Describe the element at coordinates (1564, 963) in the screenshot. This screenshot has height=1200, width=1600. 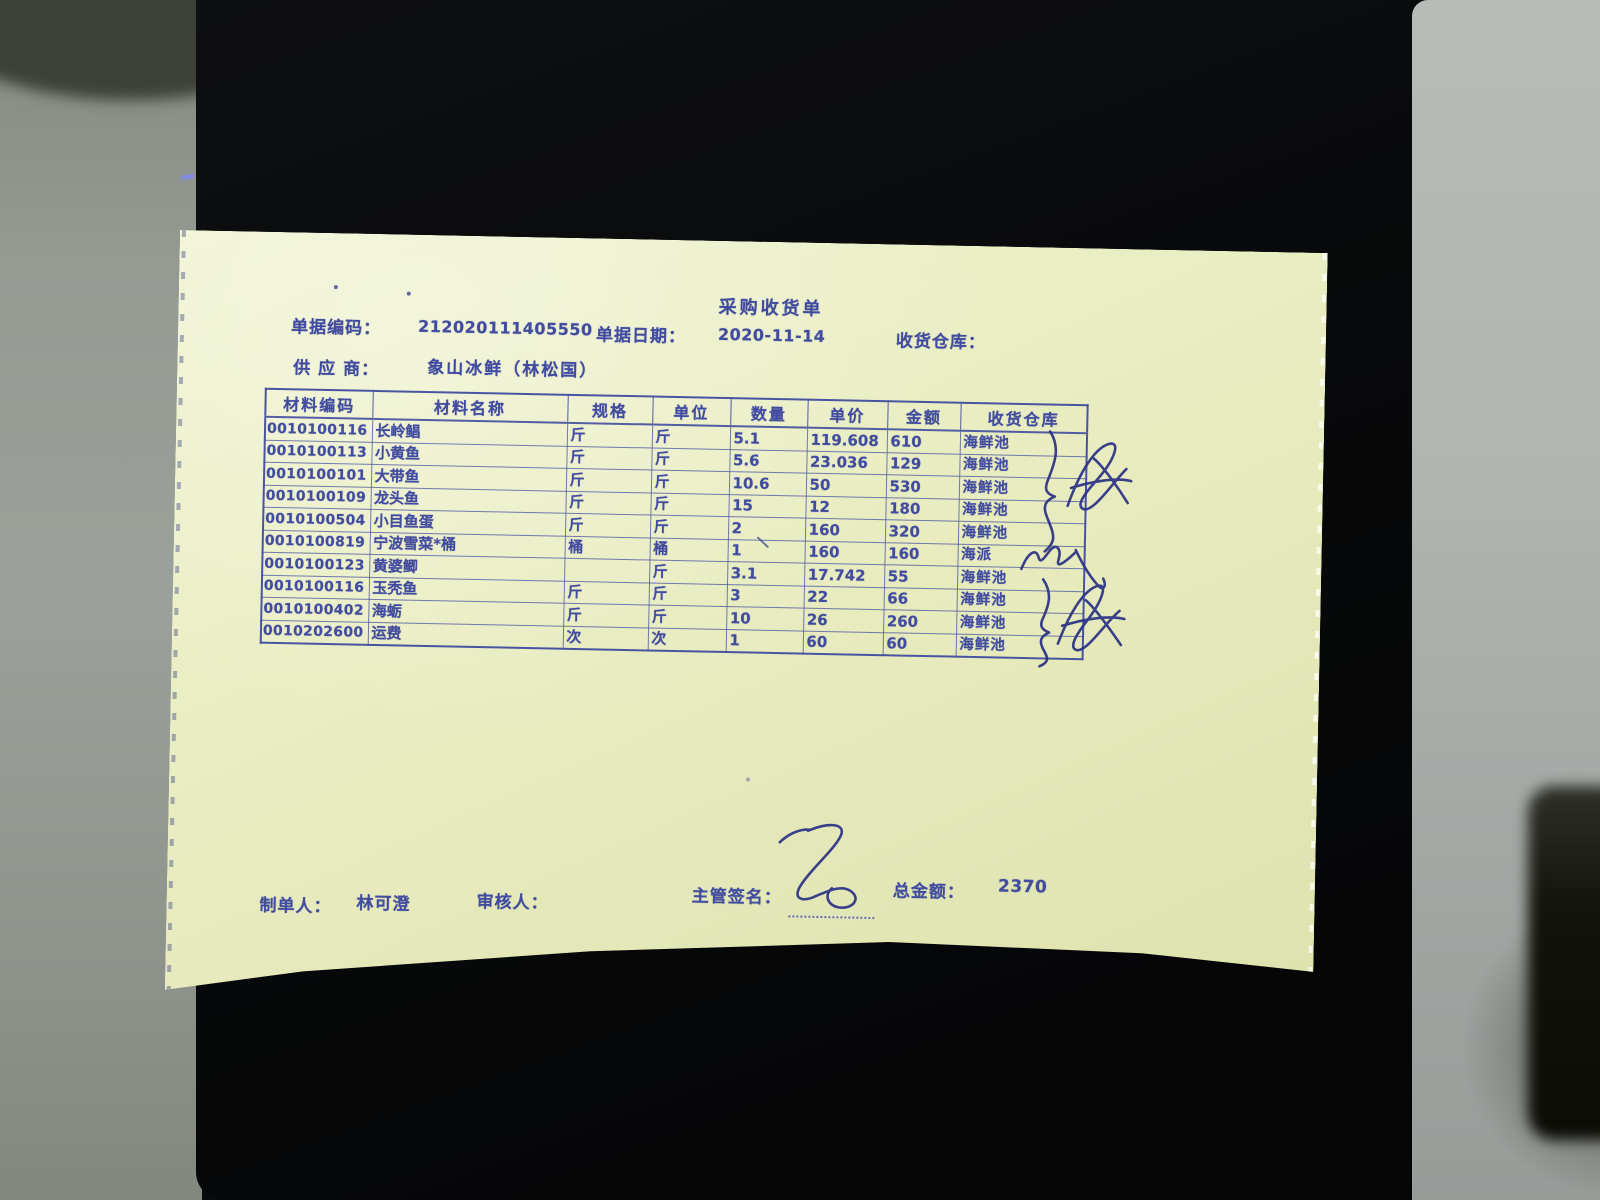
I see `dark-object-right` at that location.